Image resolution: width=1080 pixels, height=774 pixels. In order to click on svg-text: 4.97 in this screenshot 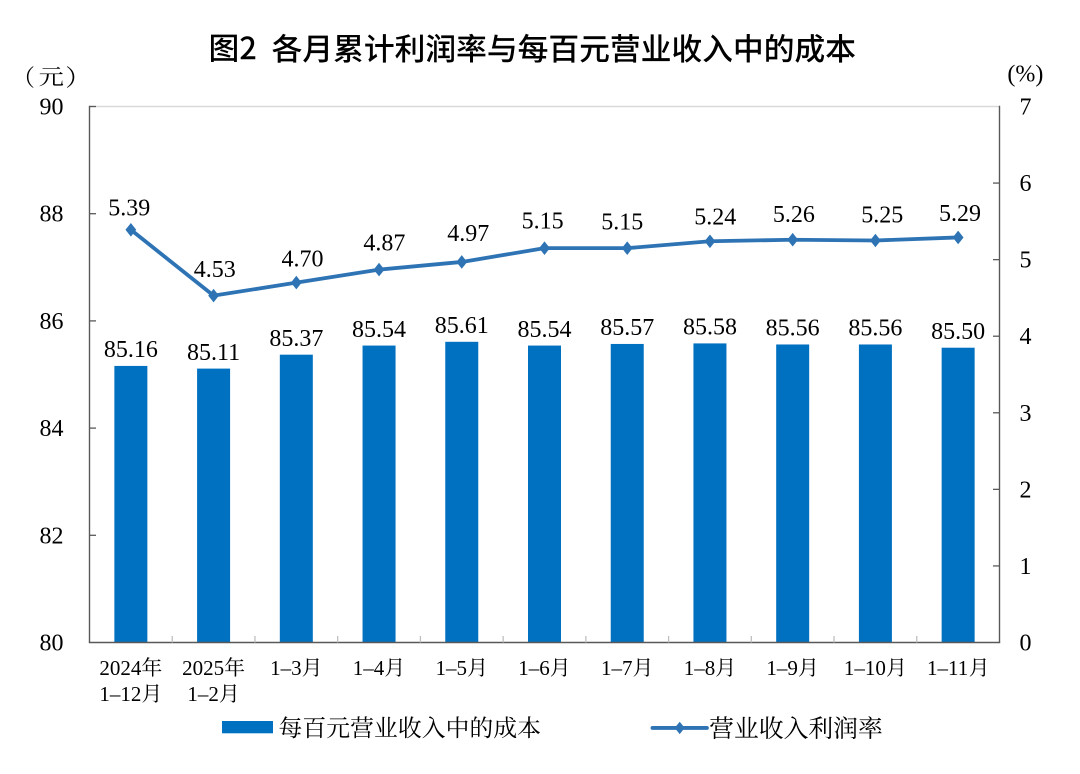, I will do `click(468, 234)`.